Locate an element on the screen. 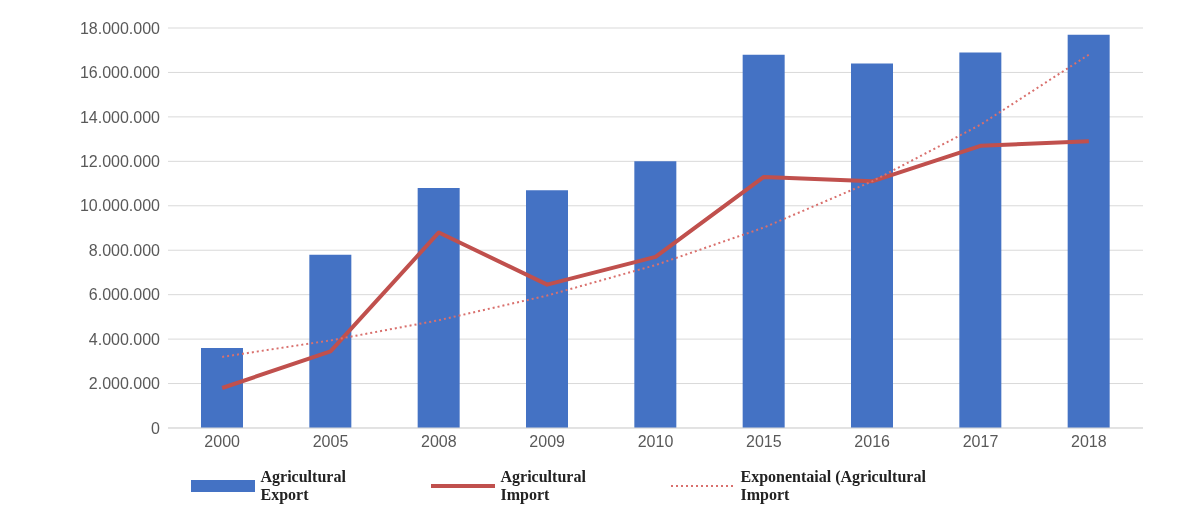  legend-label: Agricultural Export is located at coordinates (303, 486).